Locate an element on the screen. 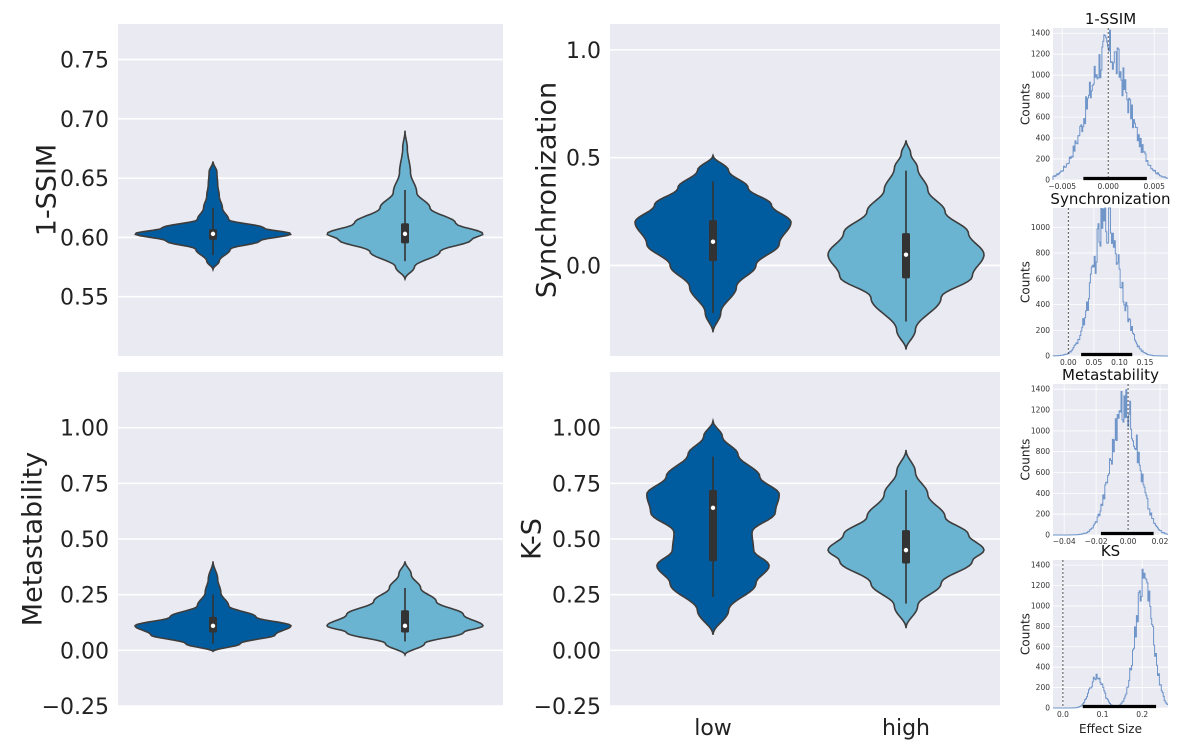 Image resolution: width=1178 pixels, height=743 pixels. panel-title: Synchronization is located at coordinates (1110, 199).